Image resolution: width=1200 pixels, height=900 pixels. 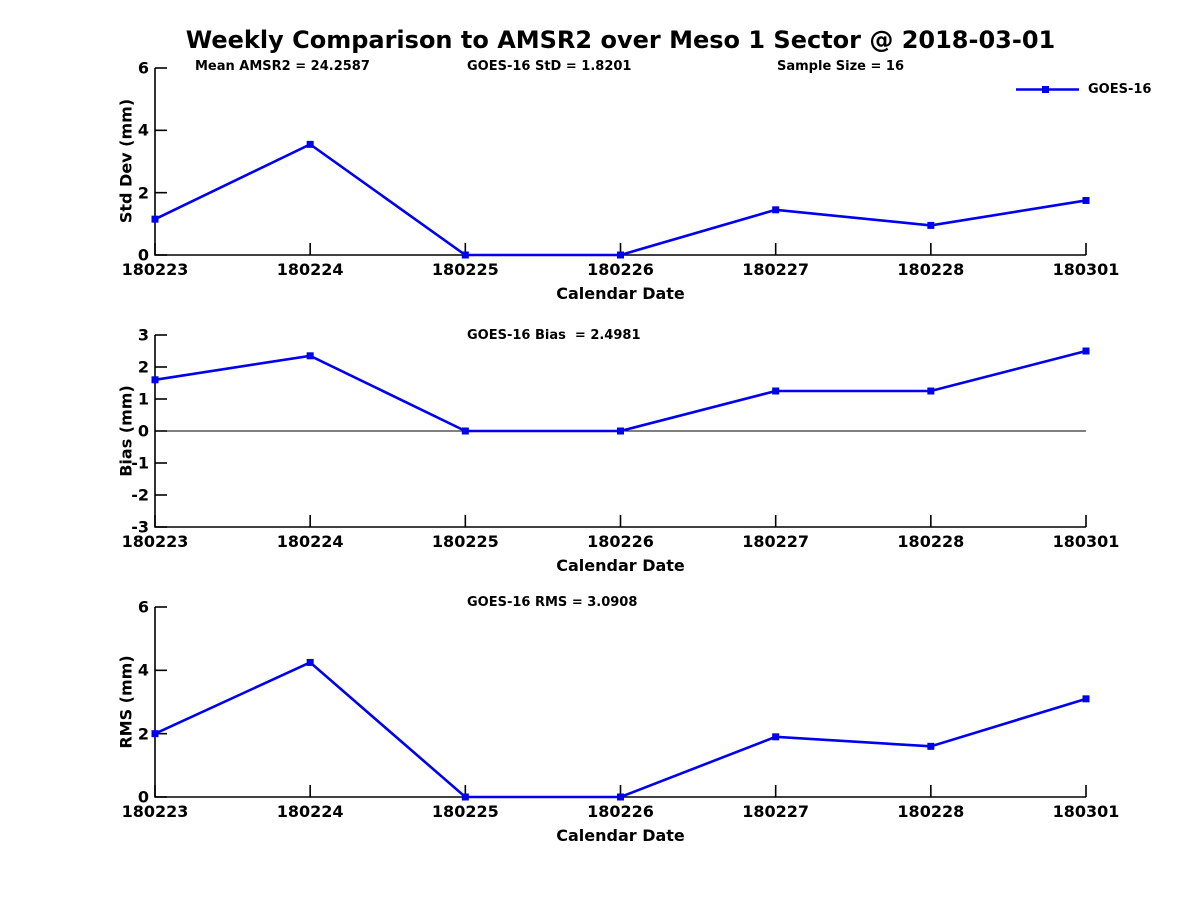 I want to click on annotation-sample-size: Sample Size = 16, so click(x=841, y=66).